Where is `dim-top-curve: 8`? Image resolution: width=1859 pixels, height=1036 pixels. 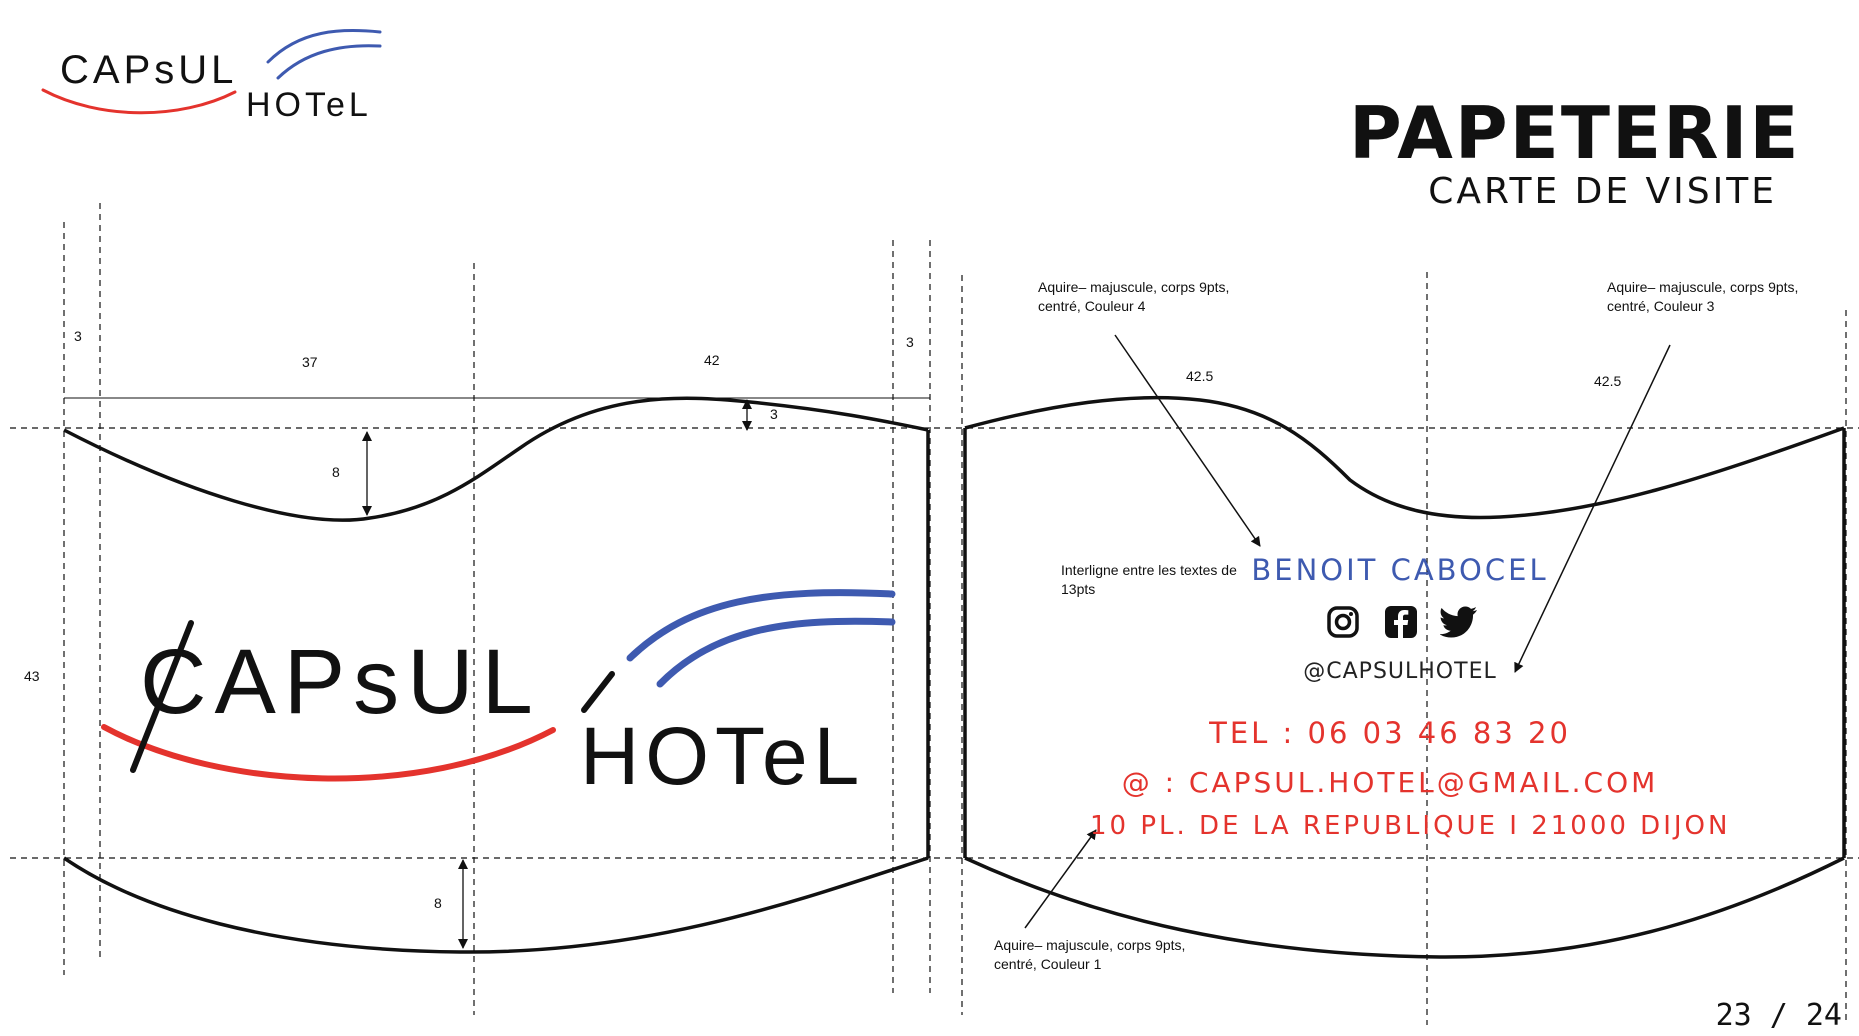 dim-top-curve: 8 is located at coordinates (336, 472).